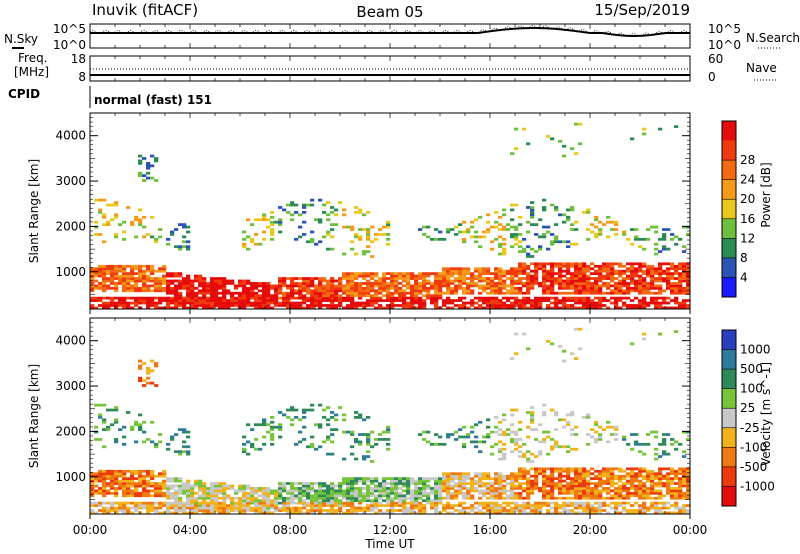 The image size is (800, 554). What do you see at coordinates (773, 38) in the screenshot?
I see `noise-search-label: N.Search` at bounding box center [773, 38].